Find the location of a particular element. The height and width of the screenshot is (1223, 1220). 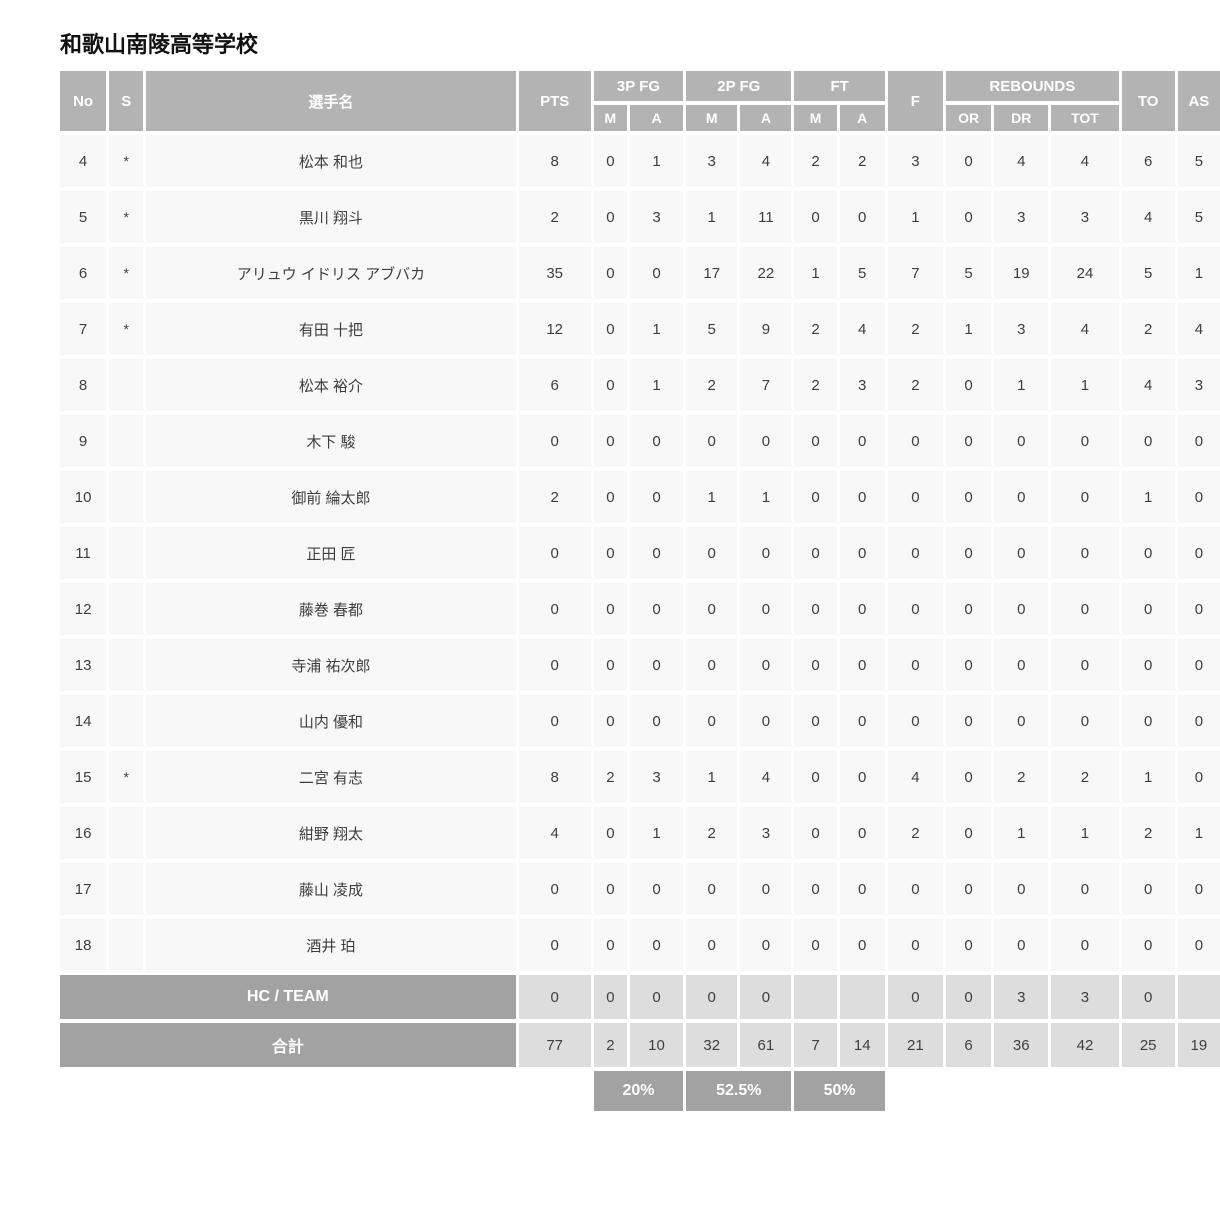

col-header-starter: S is located at coordinates (126, 101).